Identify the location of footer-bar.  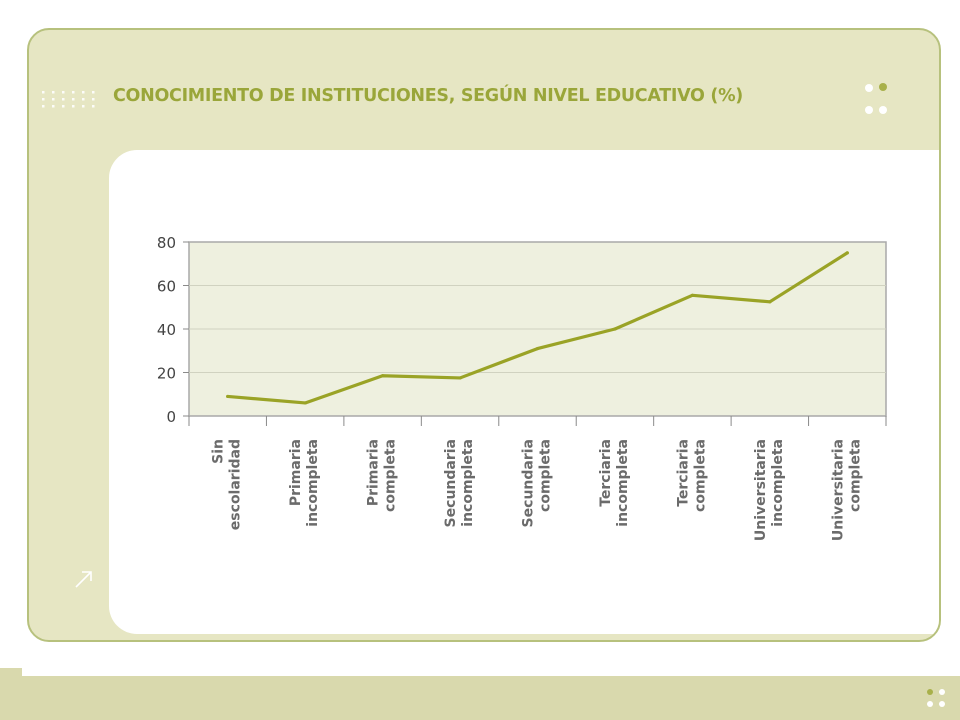
(480, 698).